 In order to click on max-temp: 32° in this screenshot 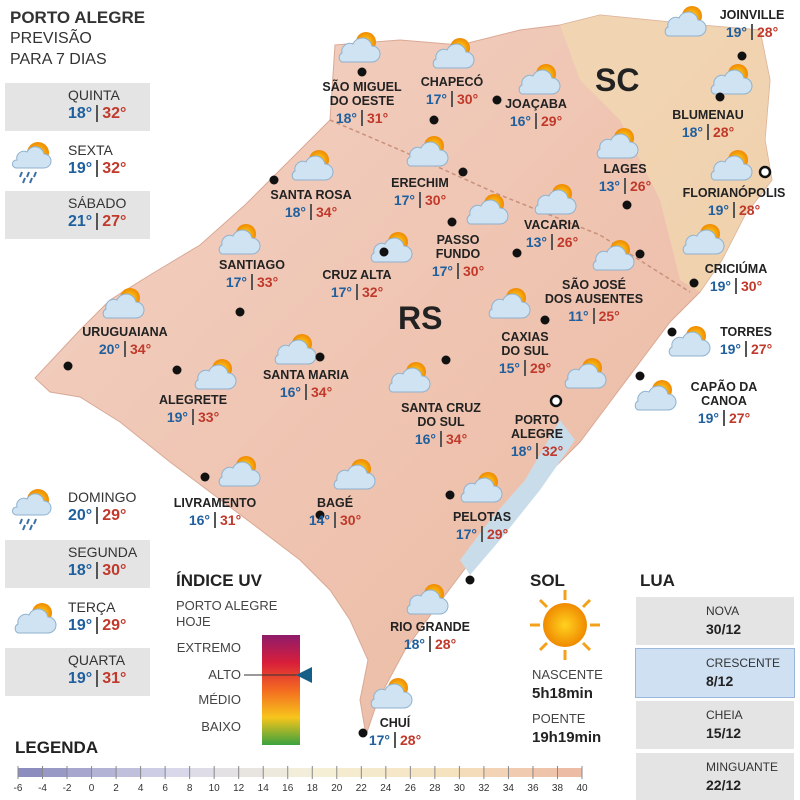, I will do `click(111, 168)`.